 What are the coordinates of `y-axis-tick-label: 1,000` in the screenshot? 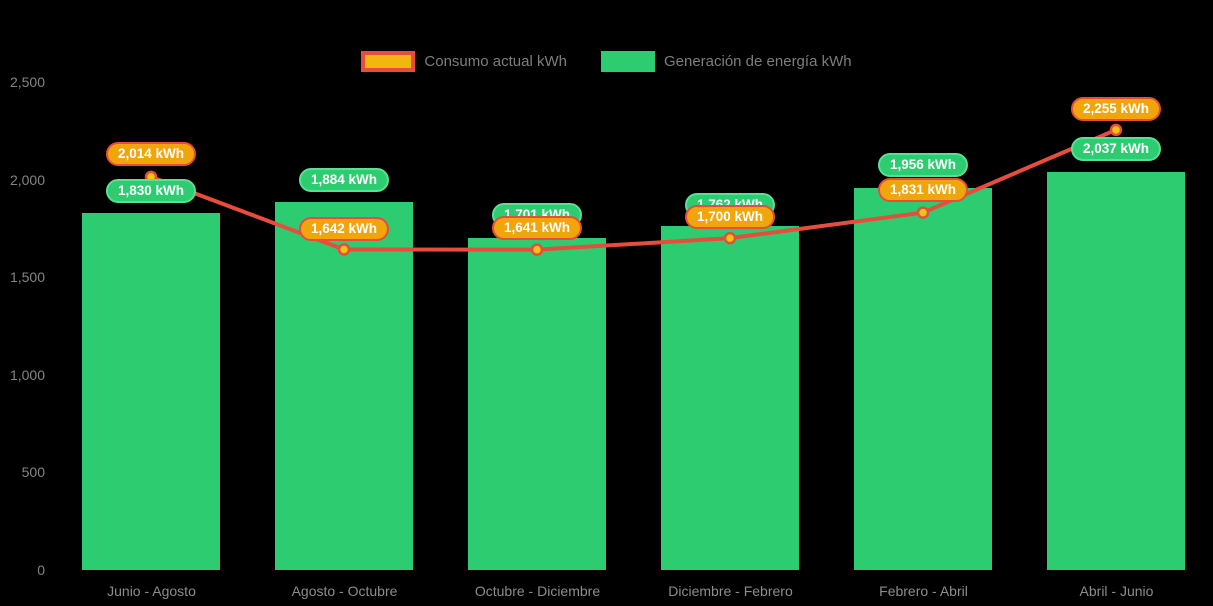 It's located at (27, 374).